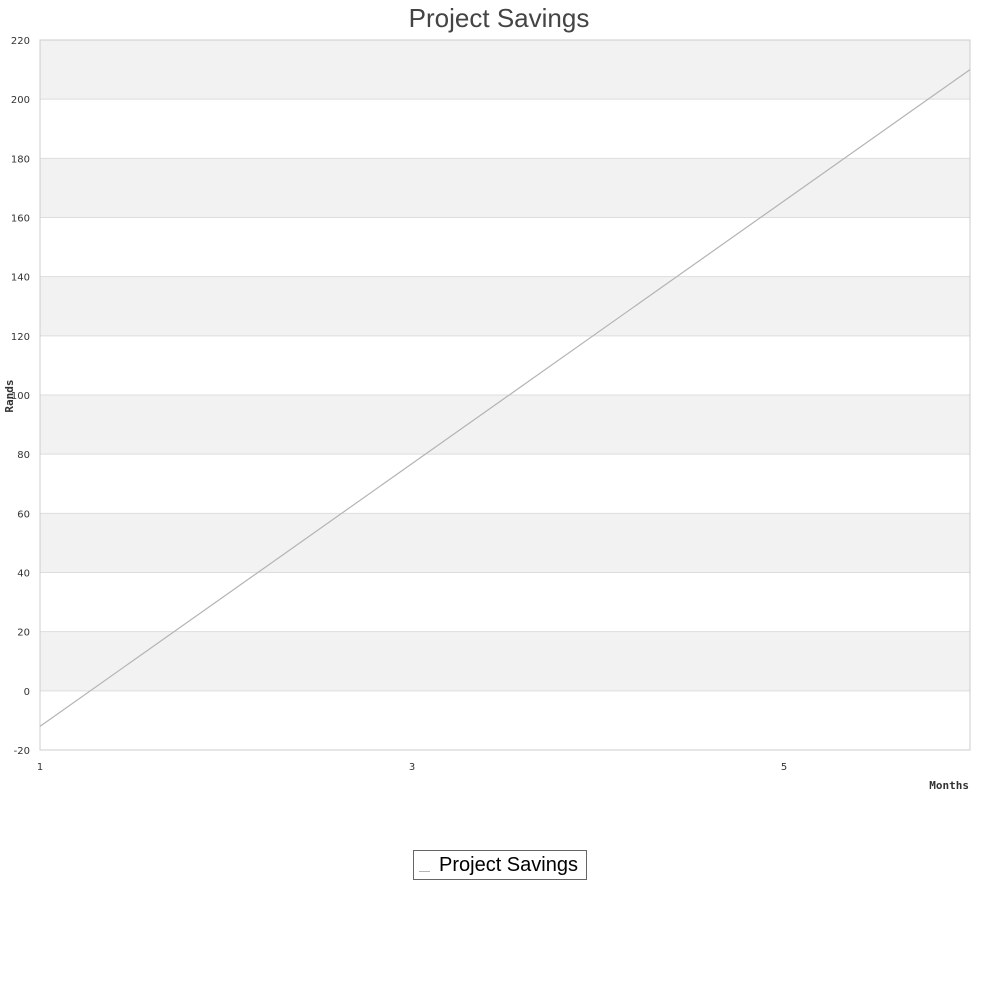  I want to click on y-tick-label: 100, so click(20, 396).